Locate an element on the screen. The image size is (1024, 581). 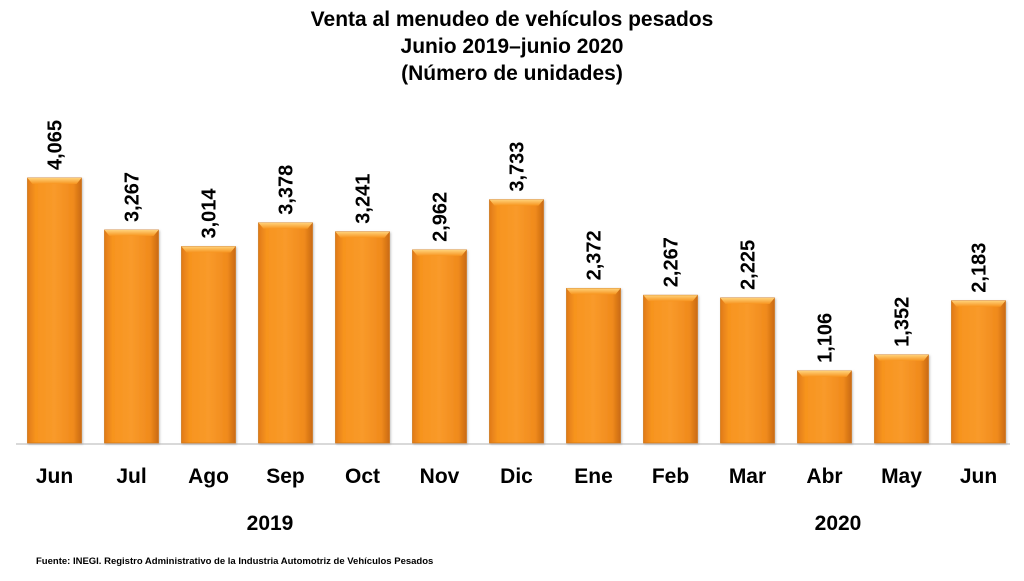
data-label: 2,225 is located at coordinates (749, 265).